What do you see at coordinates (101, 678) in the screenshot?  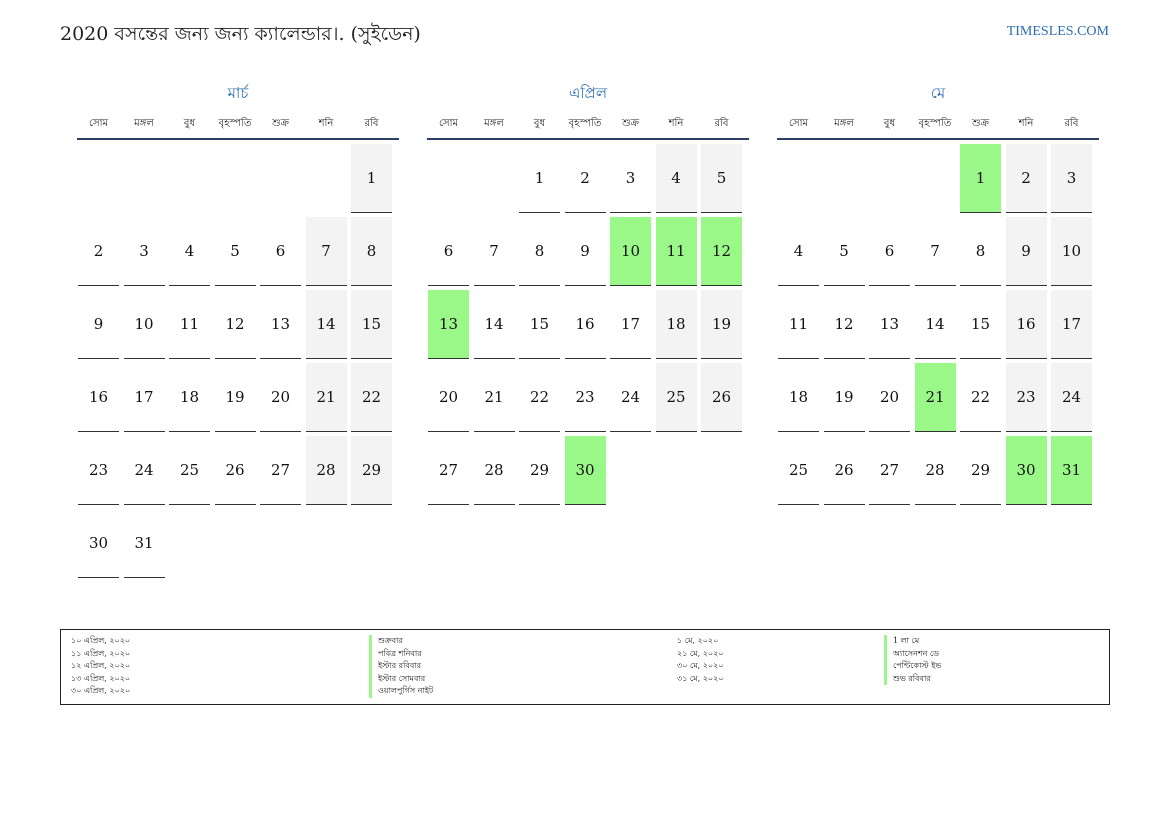 I see `legend-date: ১৩ এপ্রিল, ২০২০` at bounding box center [101, 678].